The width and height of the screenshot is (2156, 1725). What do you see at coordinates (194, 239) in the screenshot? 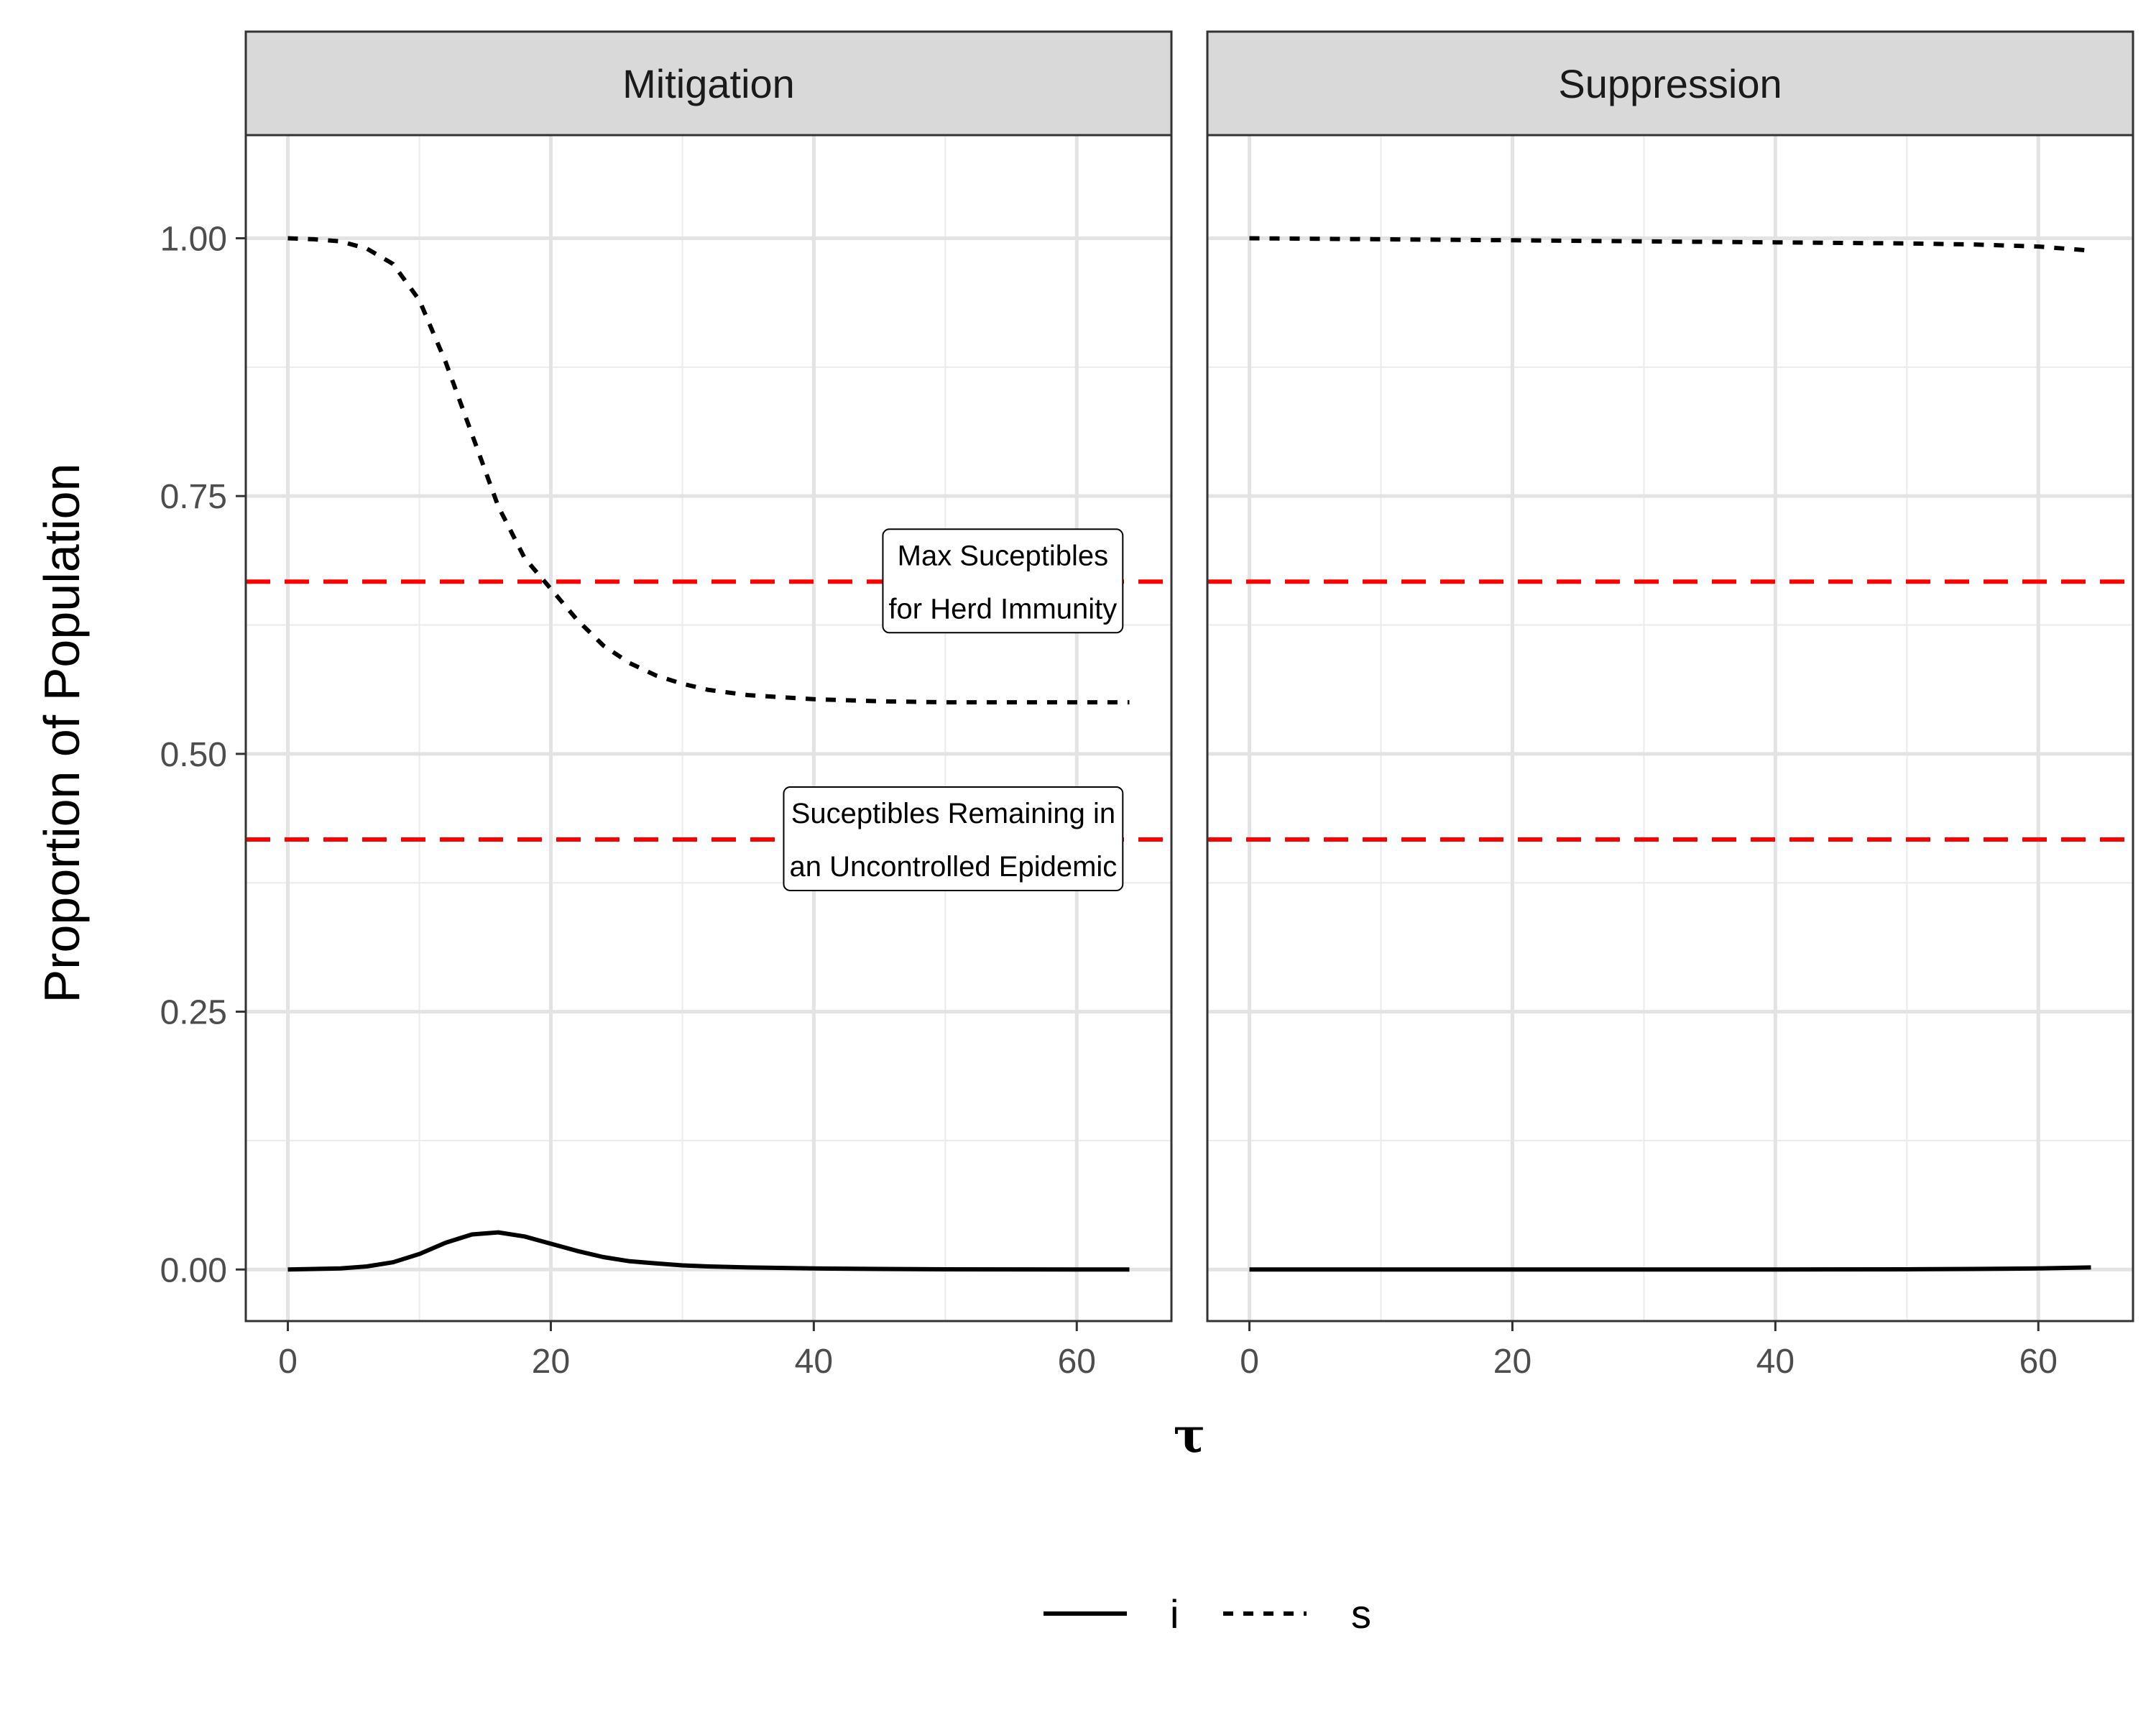
I see `y-tick-label: 1.00` at bounding box center [194, 239].